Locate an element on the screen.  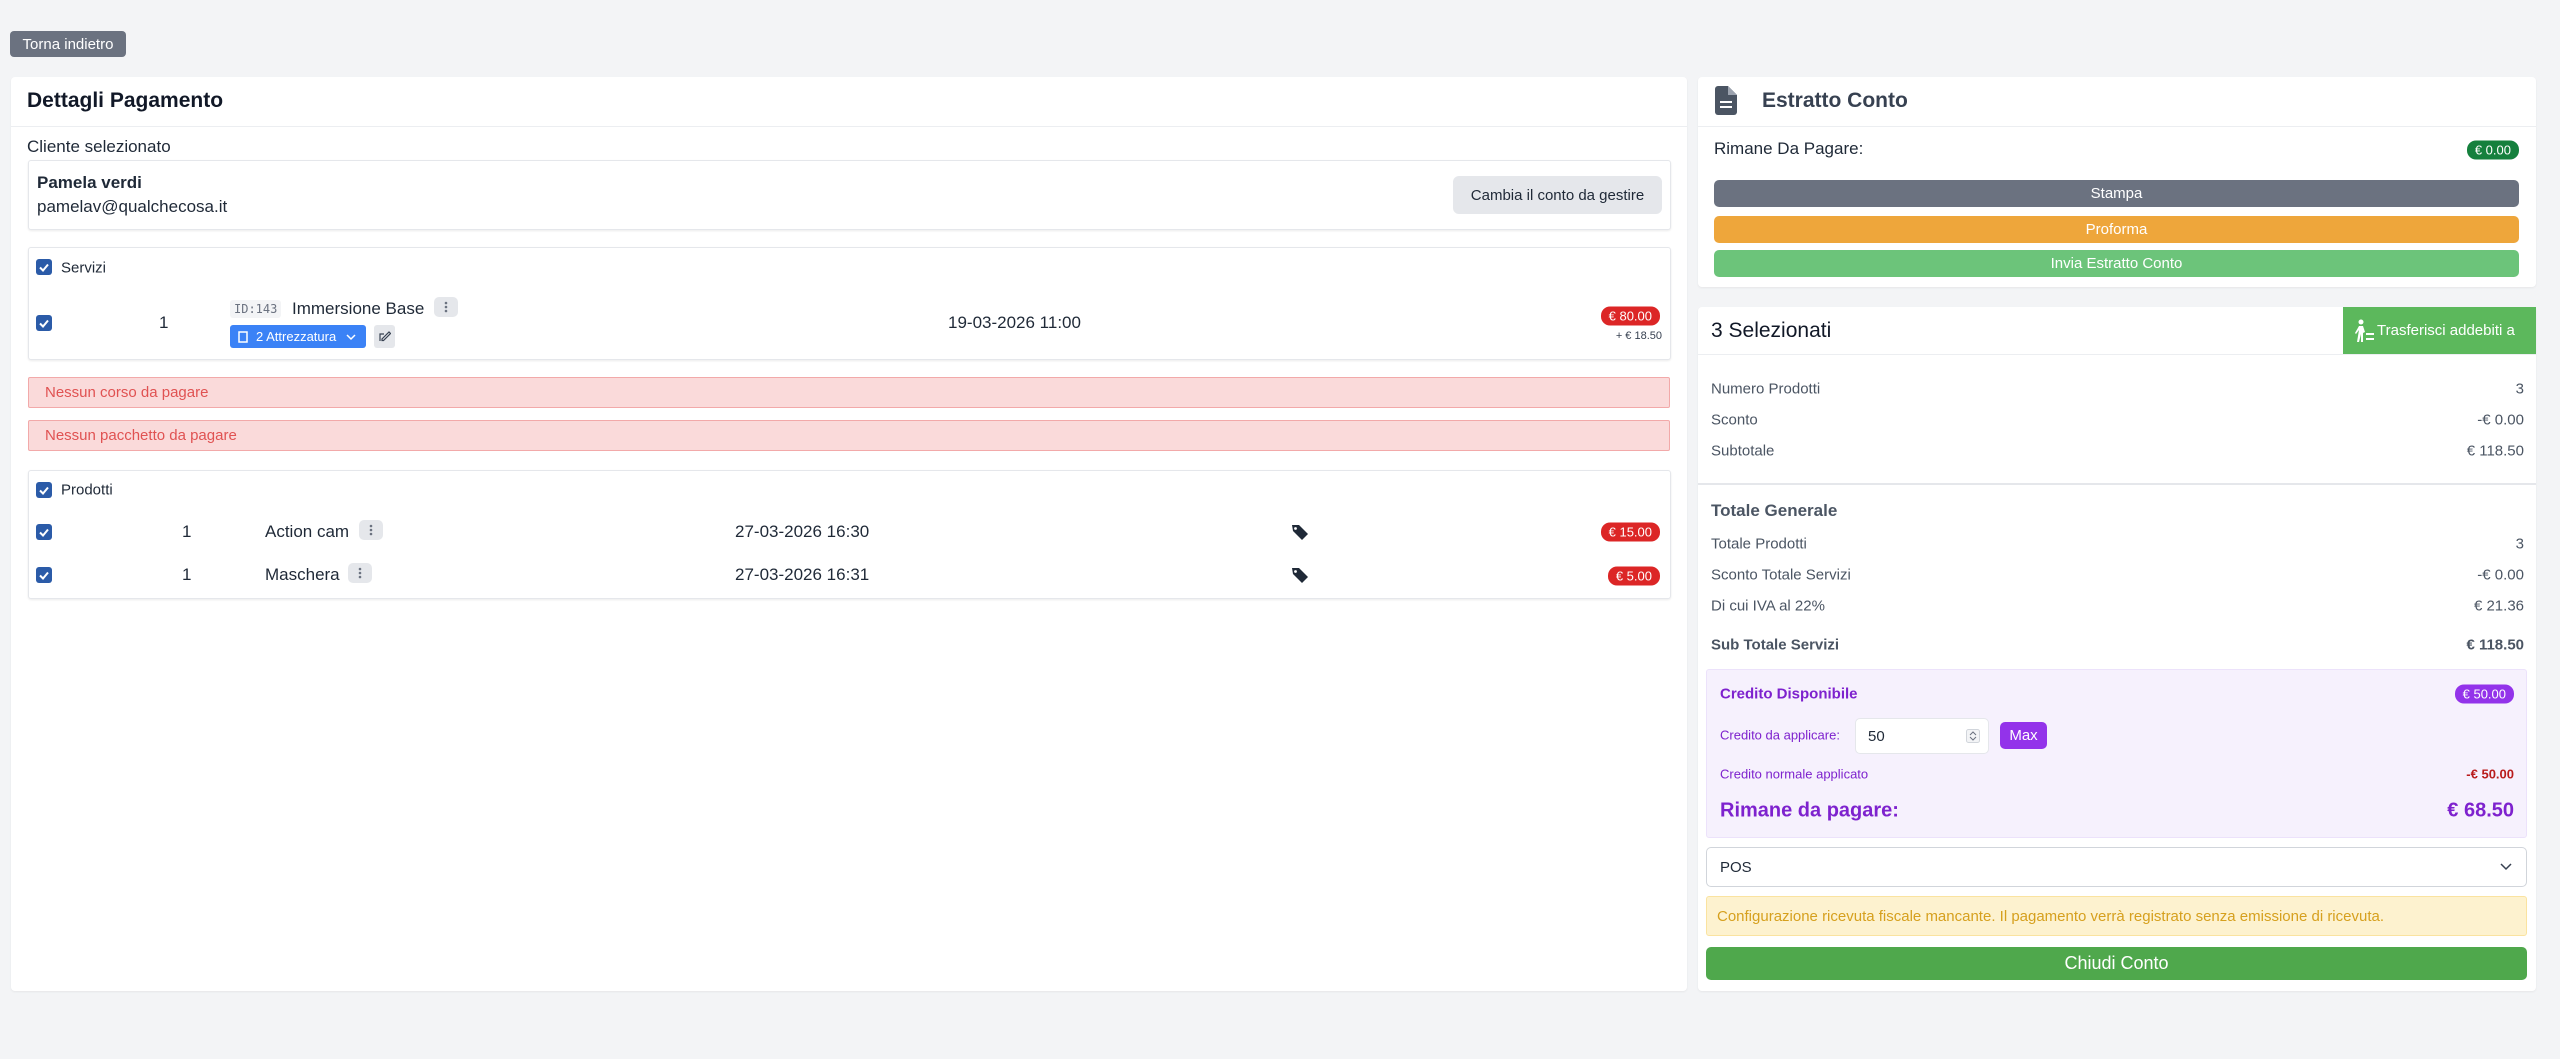
close-button: Chiudi Conto is located at coordinates (2116, 963).